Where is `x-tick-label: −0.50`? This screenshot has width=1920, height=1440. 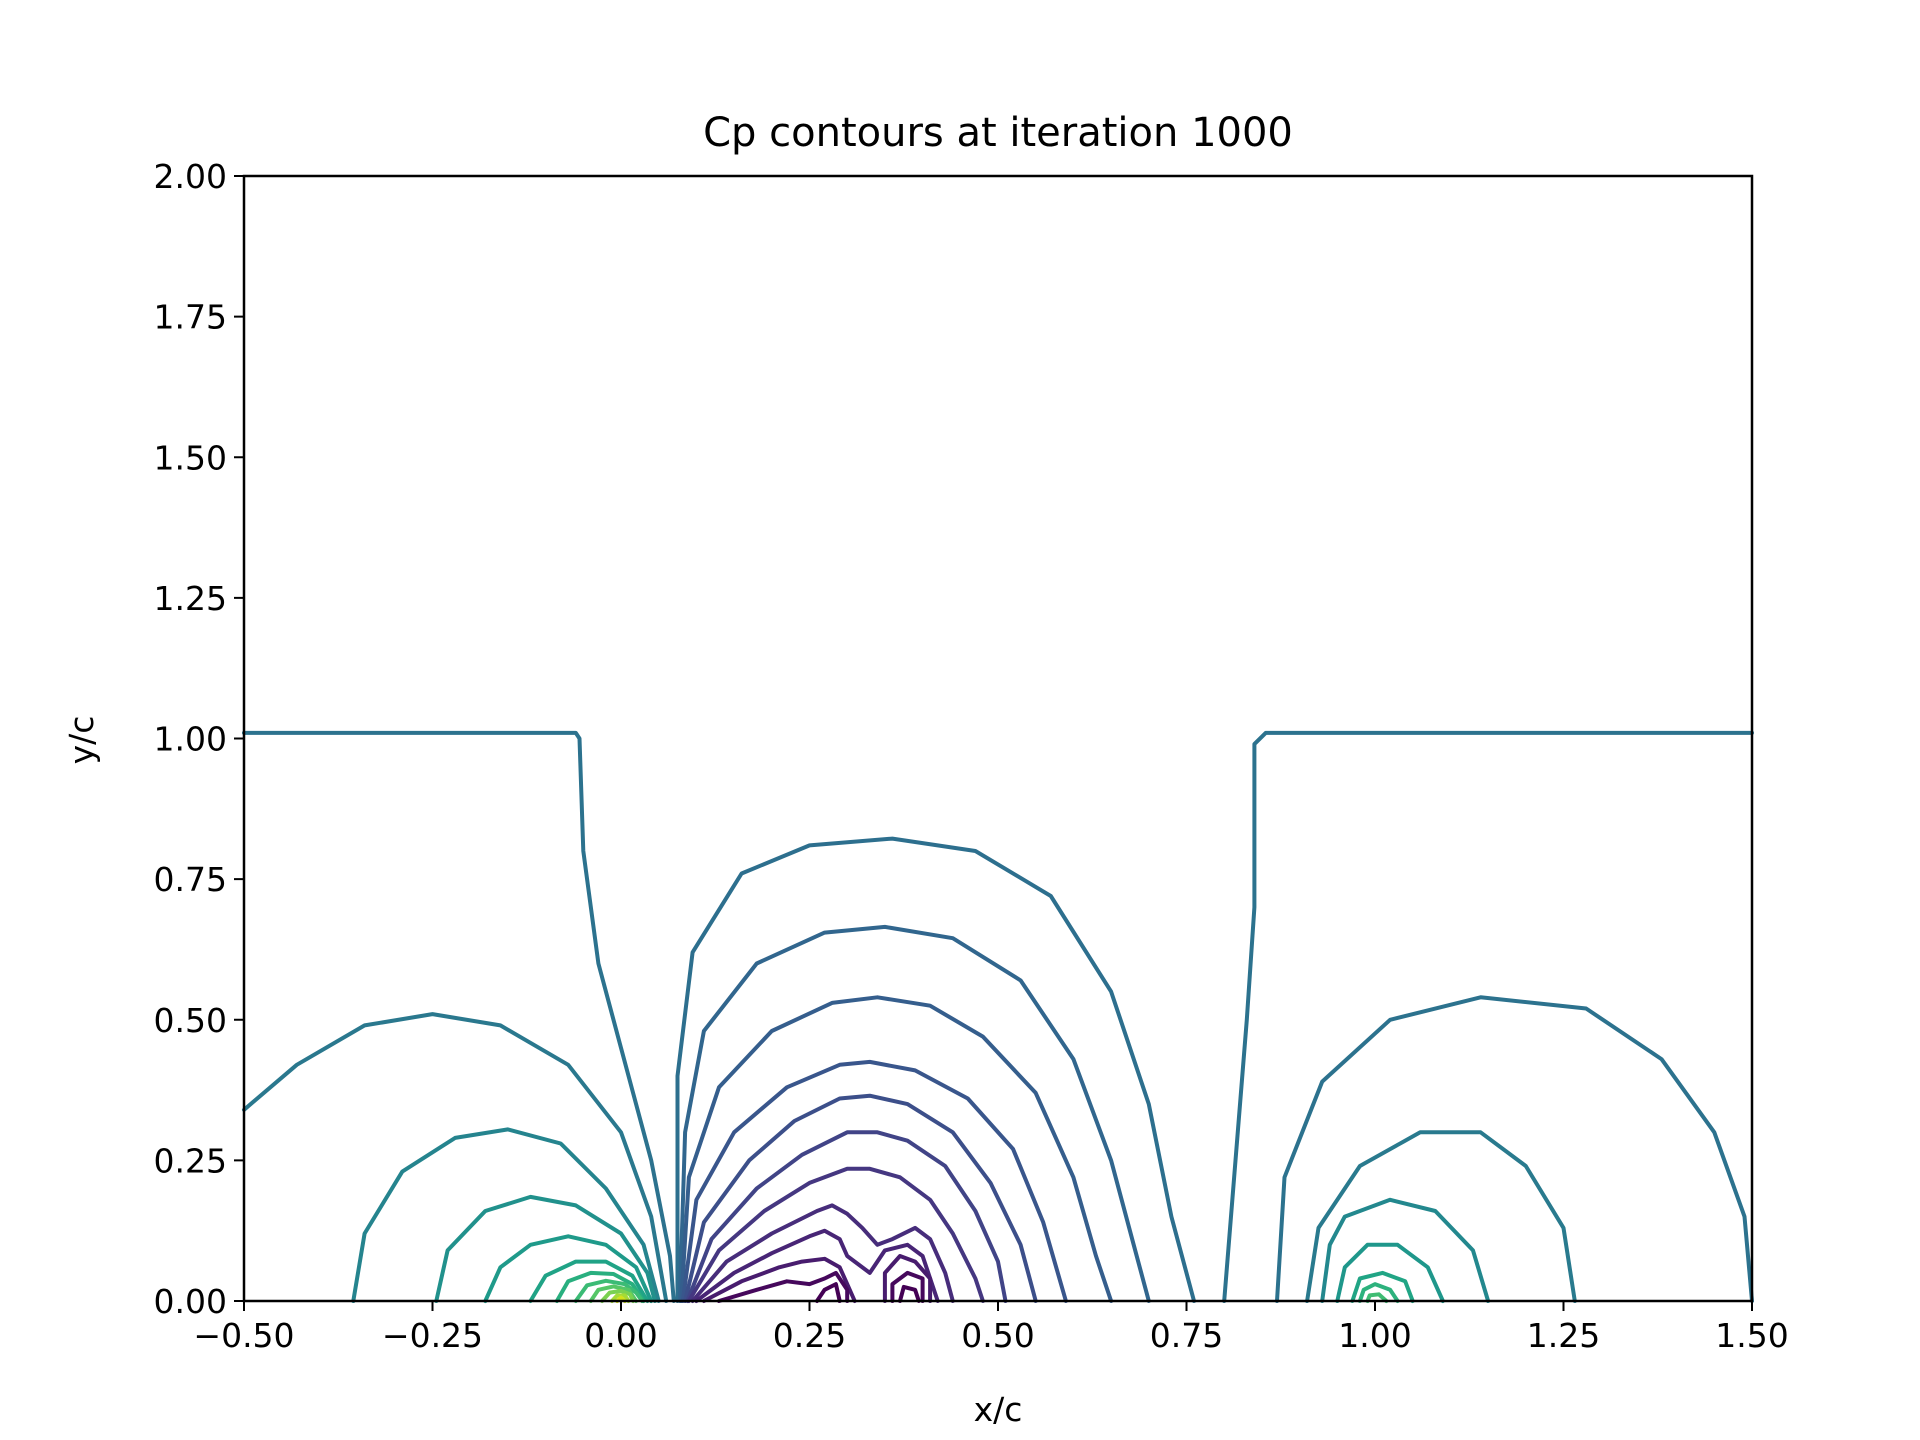
x-tick-label: −0.50 is located at coordinates (243, 1335).